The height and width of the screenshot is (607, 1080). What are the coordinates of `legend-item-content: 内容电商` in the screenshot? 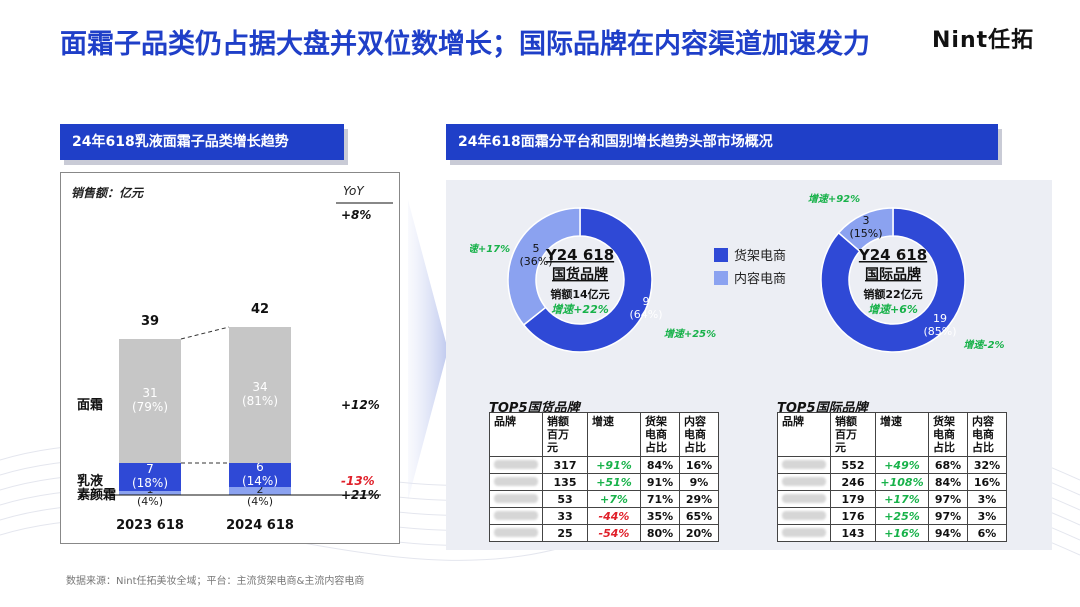 It's located at (750, 277).